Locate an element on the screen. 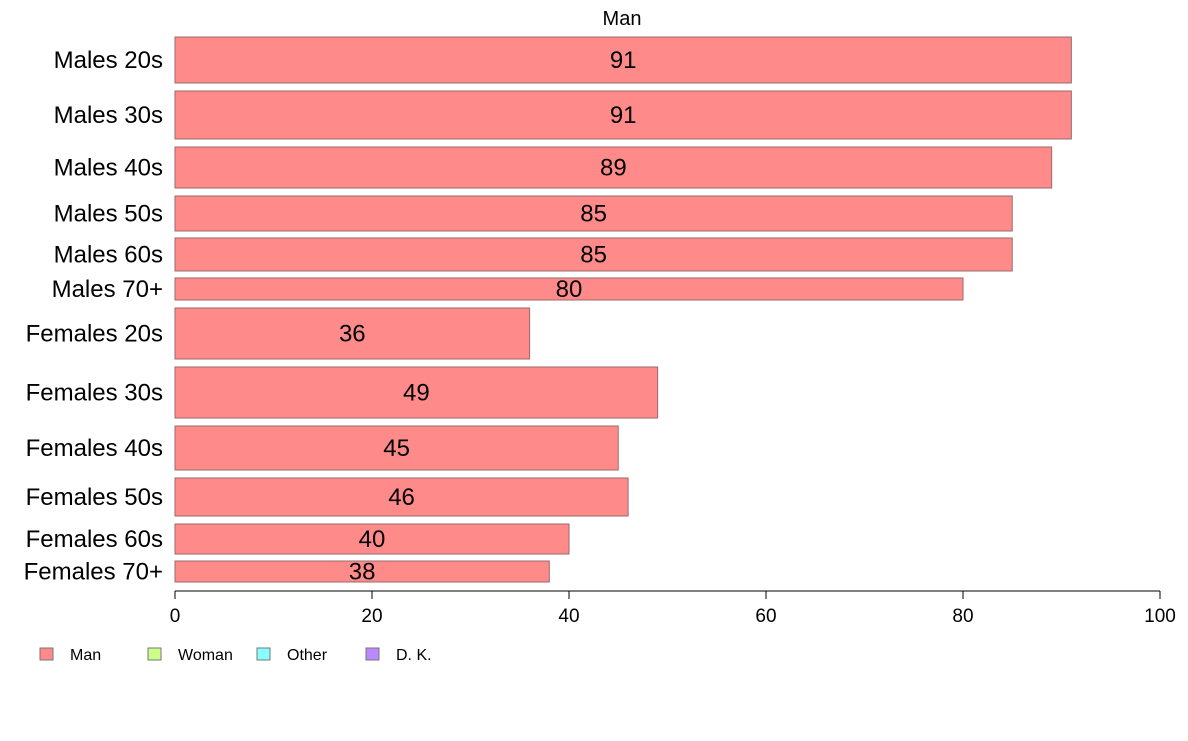 This screenshot has width=1188, height=741. category-label-females-50s: Females 50s is located at coordinates (94, 497).